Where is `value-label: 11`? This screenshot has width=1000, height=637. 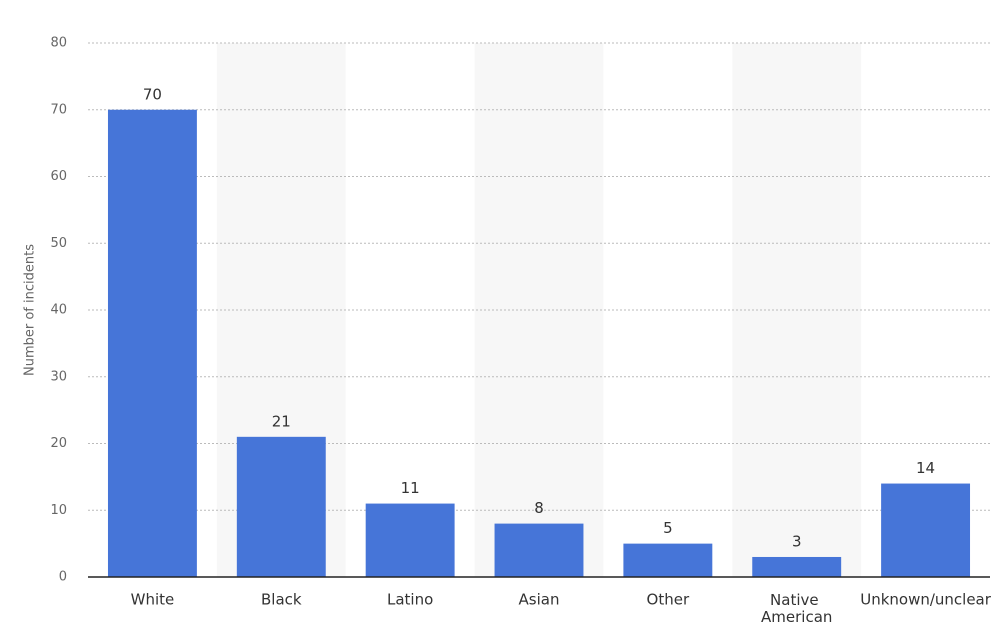 value-label: 11 is located at coordinates (410, 488).